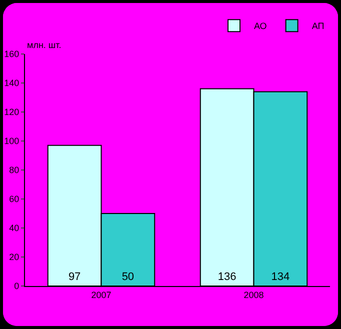 The height and width of the screenshot is (329, 341). Describe the element at coordinates (44, 45) in the screenshot. I see `y-axis-title: млн. шт.` at that location.